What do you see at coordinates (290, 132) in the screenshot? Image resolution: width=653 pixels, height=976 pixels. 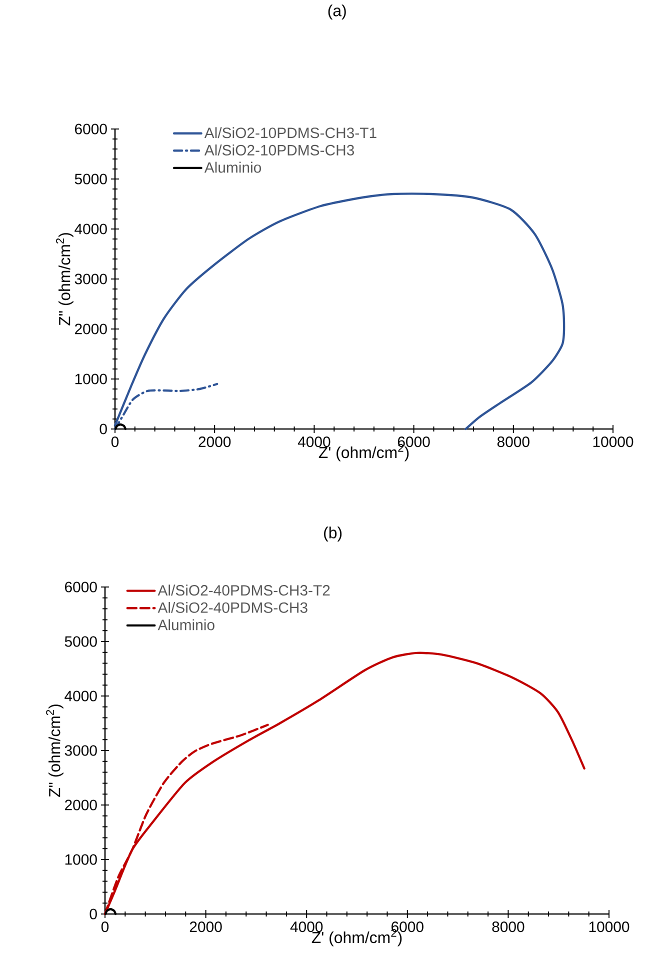 I see `legend-label: Al/SiO2-10PDMS-CH3-T1` at bounding box center [290, 132].